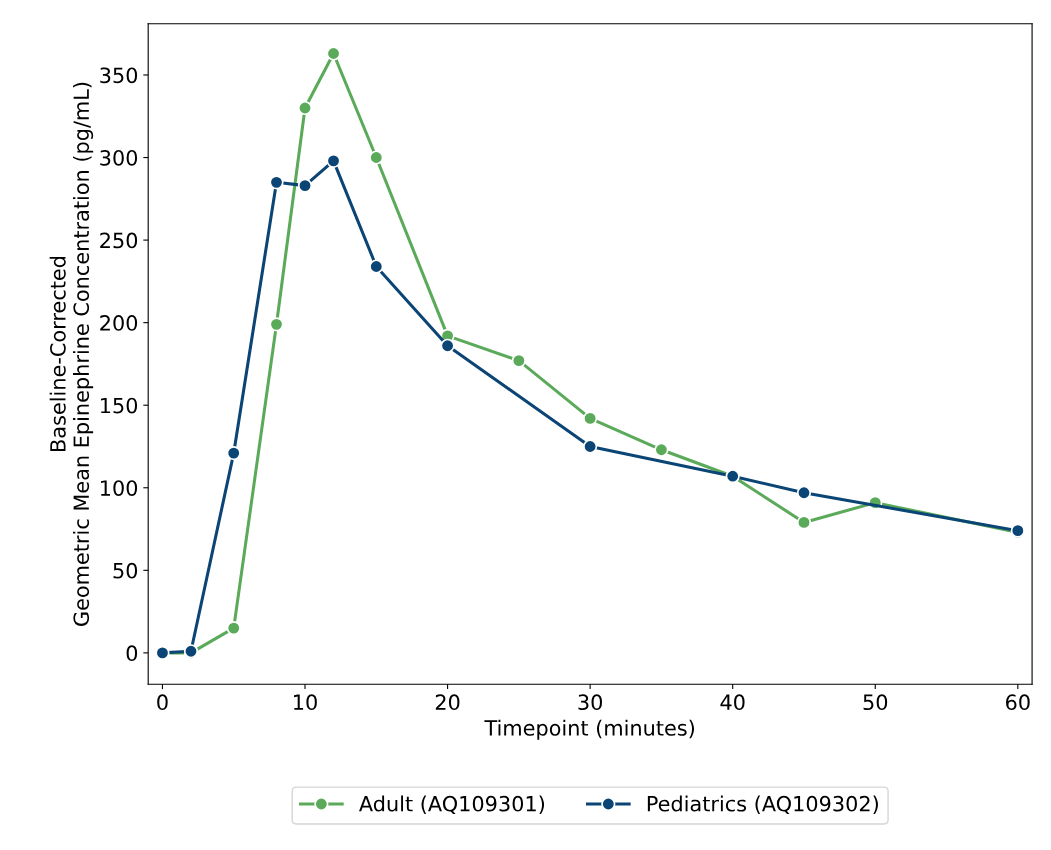 The width and height of the screenshot is (1051, 850). What do you see at coordinates (452, 805) in the screenshot?
I see `legend-label: Adult (AQ109301)` at bounding box center [452, 805].